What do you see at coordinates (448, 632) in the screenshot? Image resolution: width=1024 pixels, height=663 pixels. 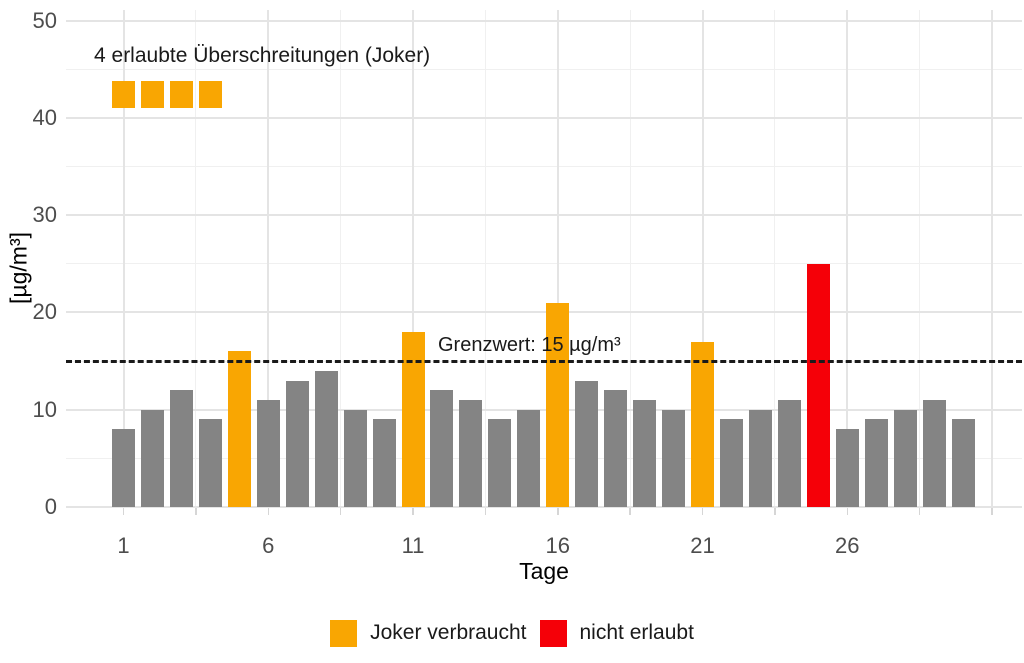 I see `legend-label-joker: Joker verbraucht` at bounding box center [448, 632].